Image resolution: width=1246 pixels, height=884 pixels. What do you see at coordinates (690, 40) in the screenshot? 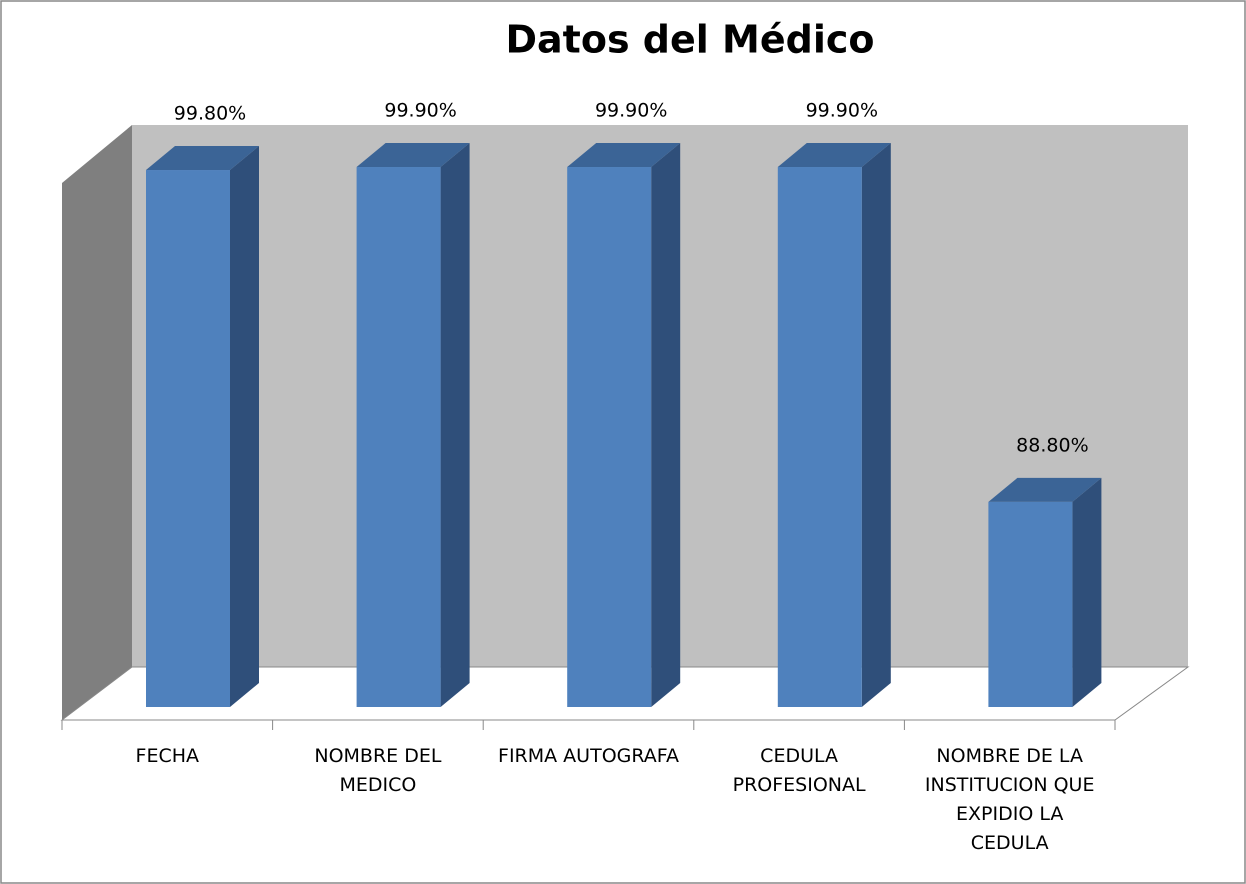
I see `chart-title: Datos del Médico` at bounding box center [690, 40].